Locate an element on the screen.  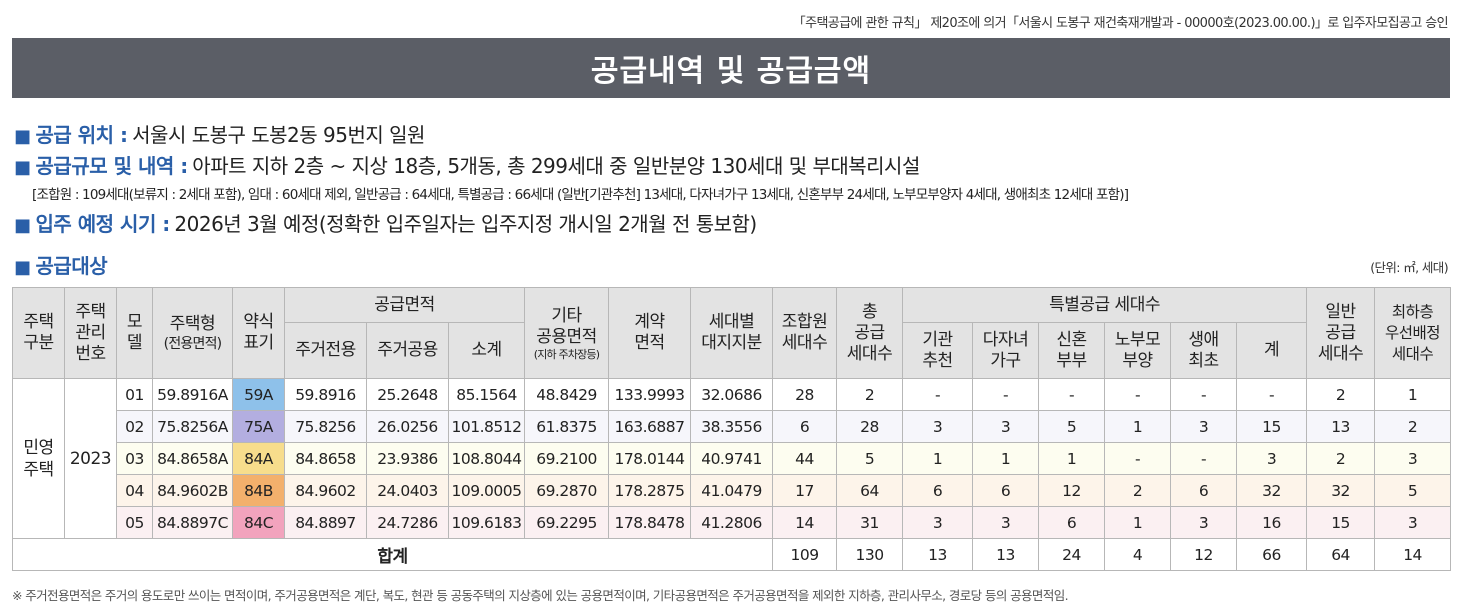
housing-type-cell: 민영 주택 is located at coordinates (38, 458).